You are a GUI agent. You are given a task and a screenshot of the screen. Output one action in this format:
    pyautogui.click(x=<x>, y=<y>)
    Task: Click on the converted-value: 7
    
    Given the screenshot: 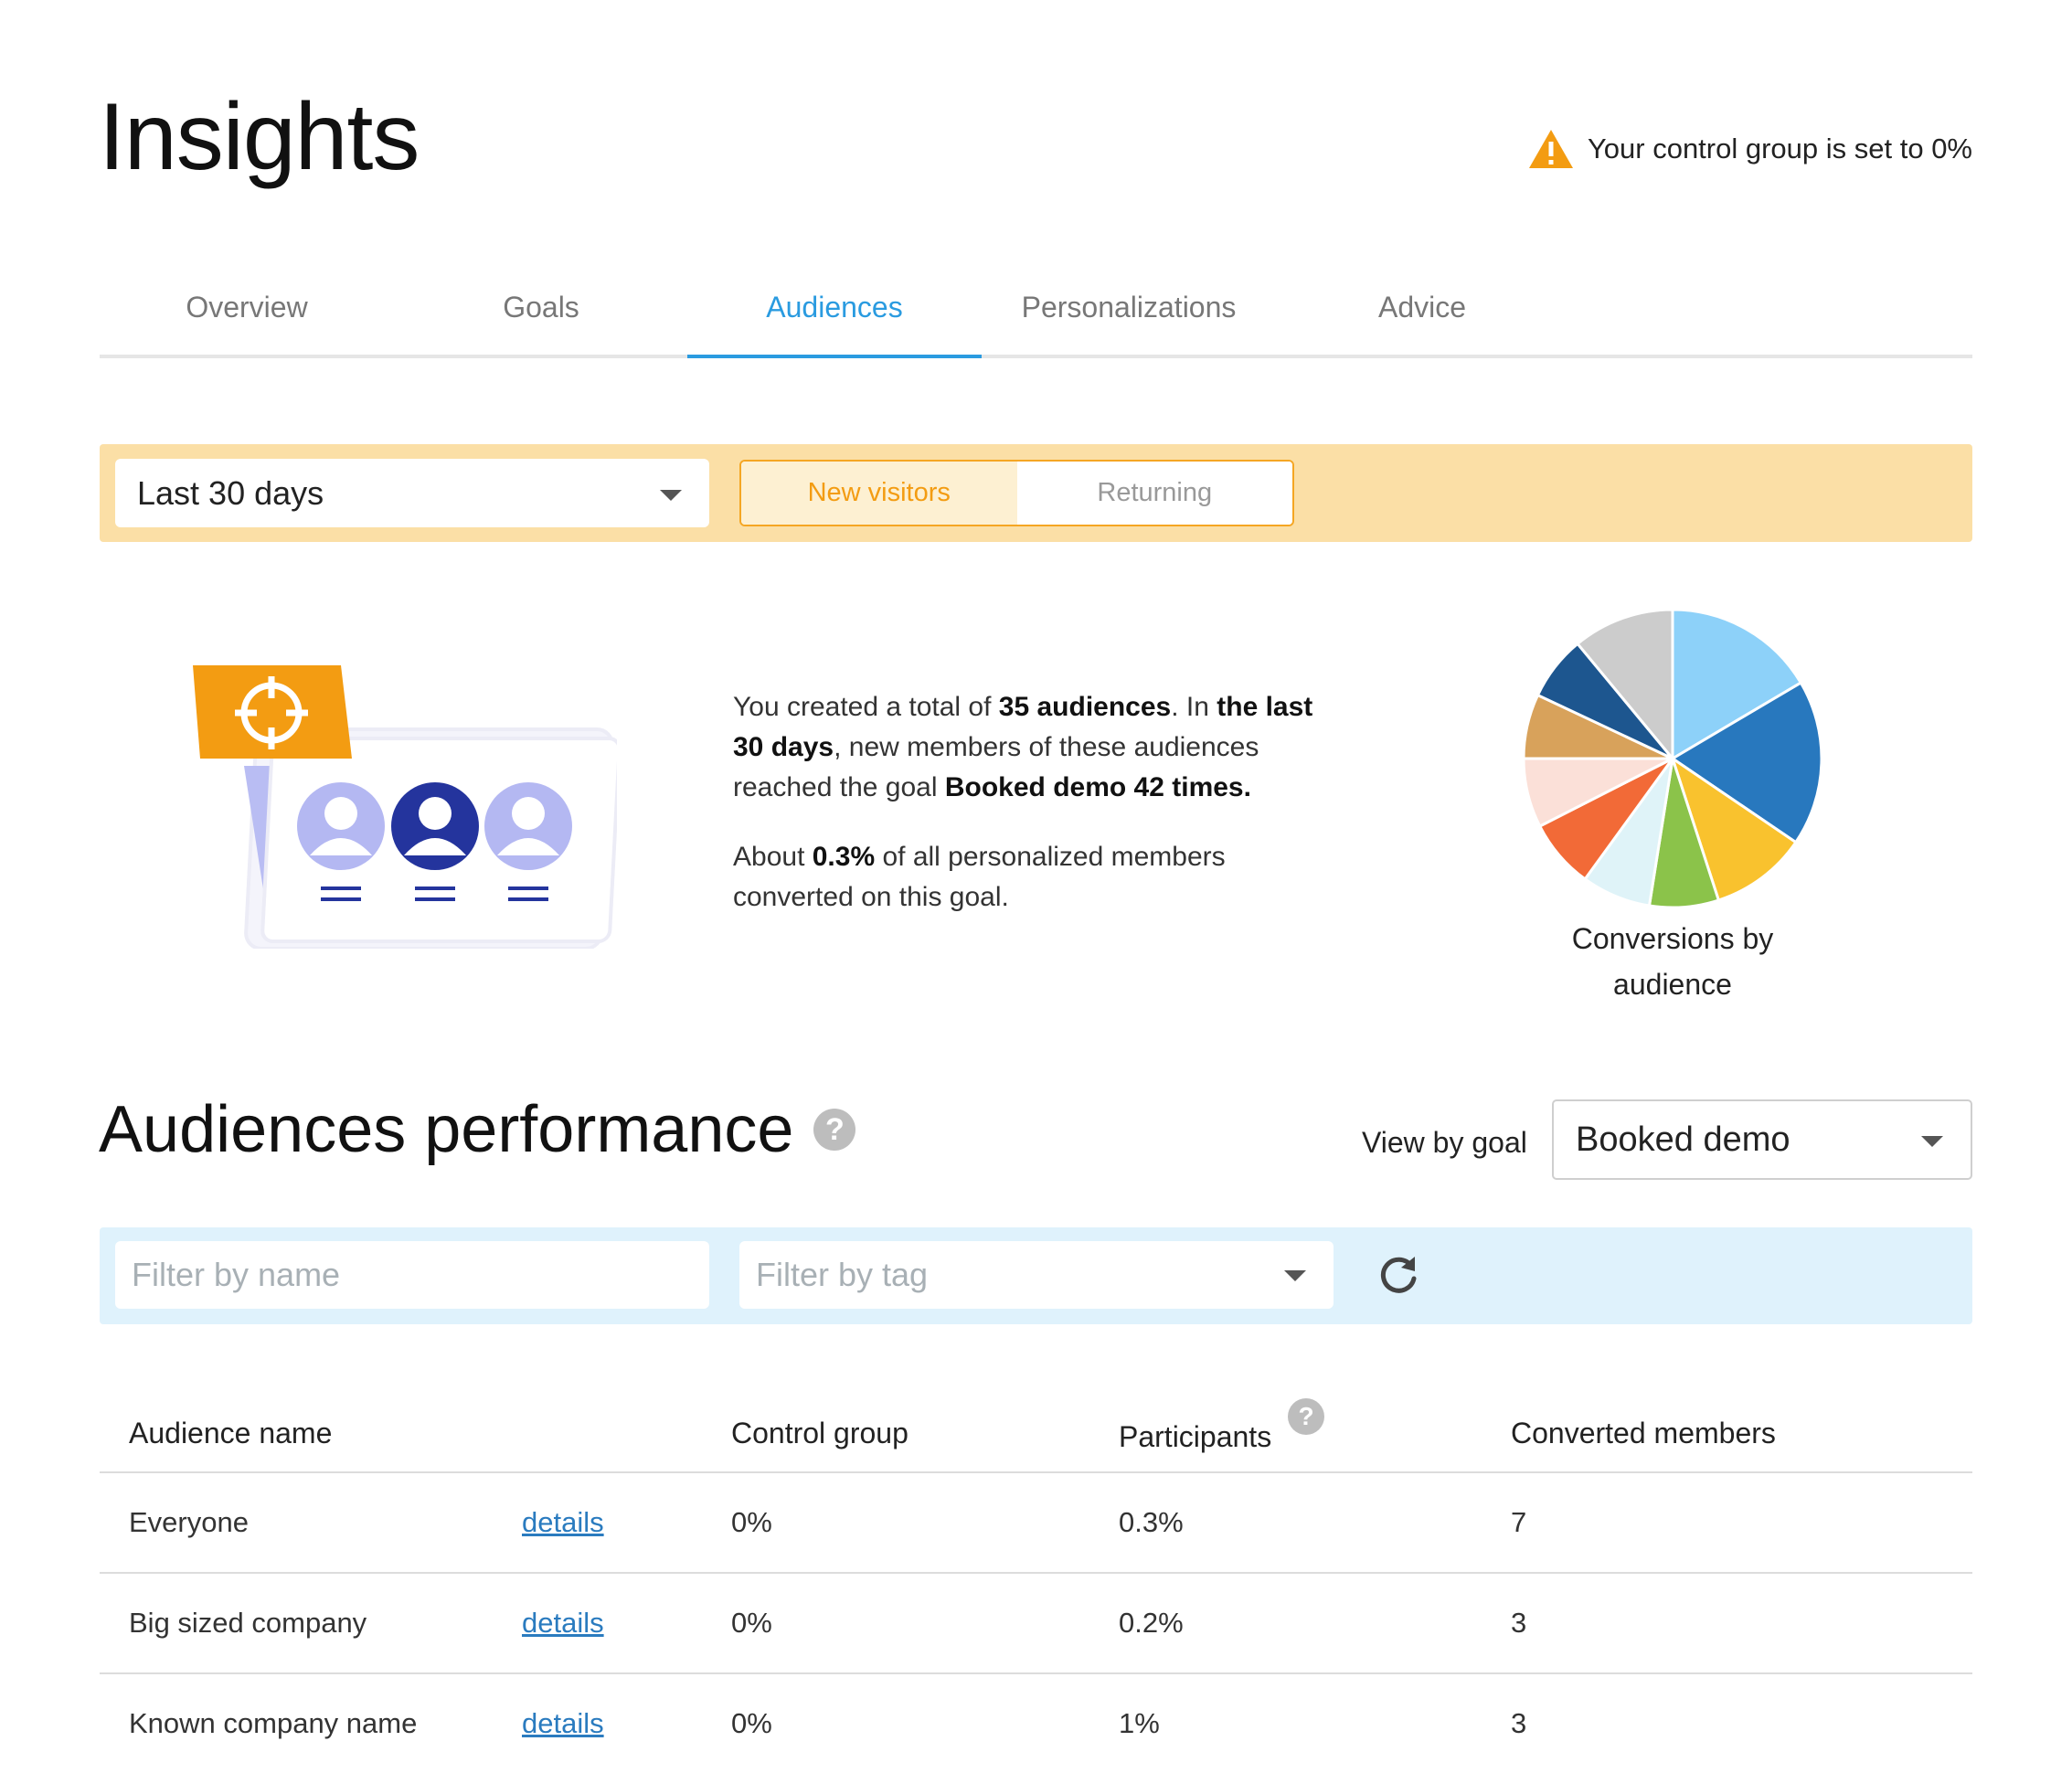 What is the action you would take?
    pyautogui.click(x=1519, y=1522)
    